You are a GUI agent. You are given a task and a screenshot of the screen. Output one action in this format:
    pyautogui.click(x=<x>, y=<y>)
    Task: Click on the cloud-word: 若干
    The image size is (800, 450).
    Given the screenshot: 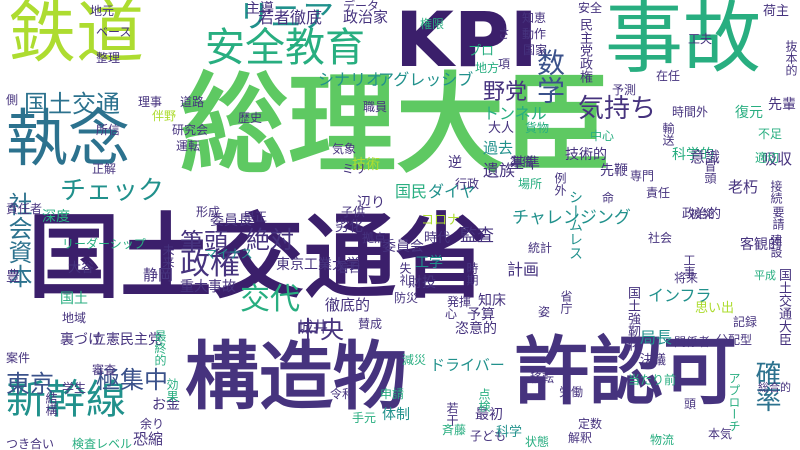 What is the action you would take?
    pyautogui.click(x=452, y=414)
    